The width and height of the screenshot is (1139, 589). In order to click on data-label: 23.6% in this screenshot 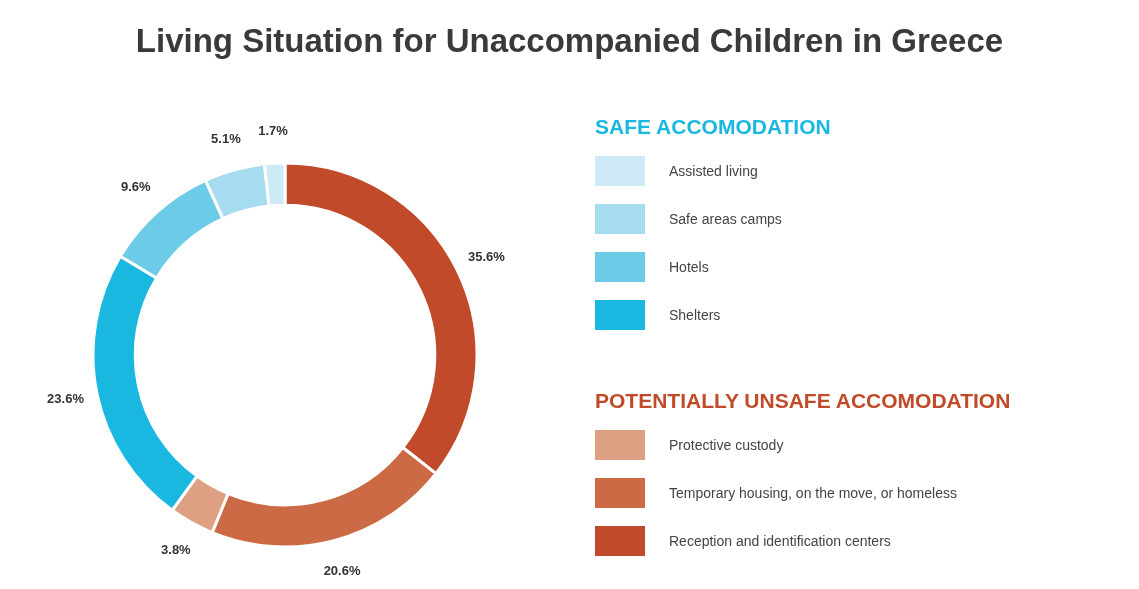, I will do `click(66, 399)`.